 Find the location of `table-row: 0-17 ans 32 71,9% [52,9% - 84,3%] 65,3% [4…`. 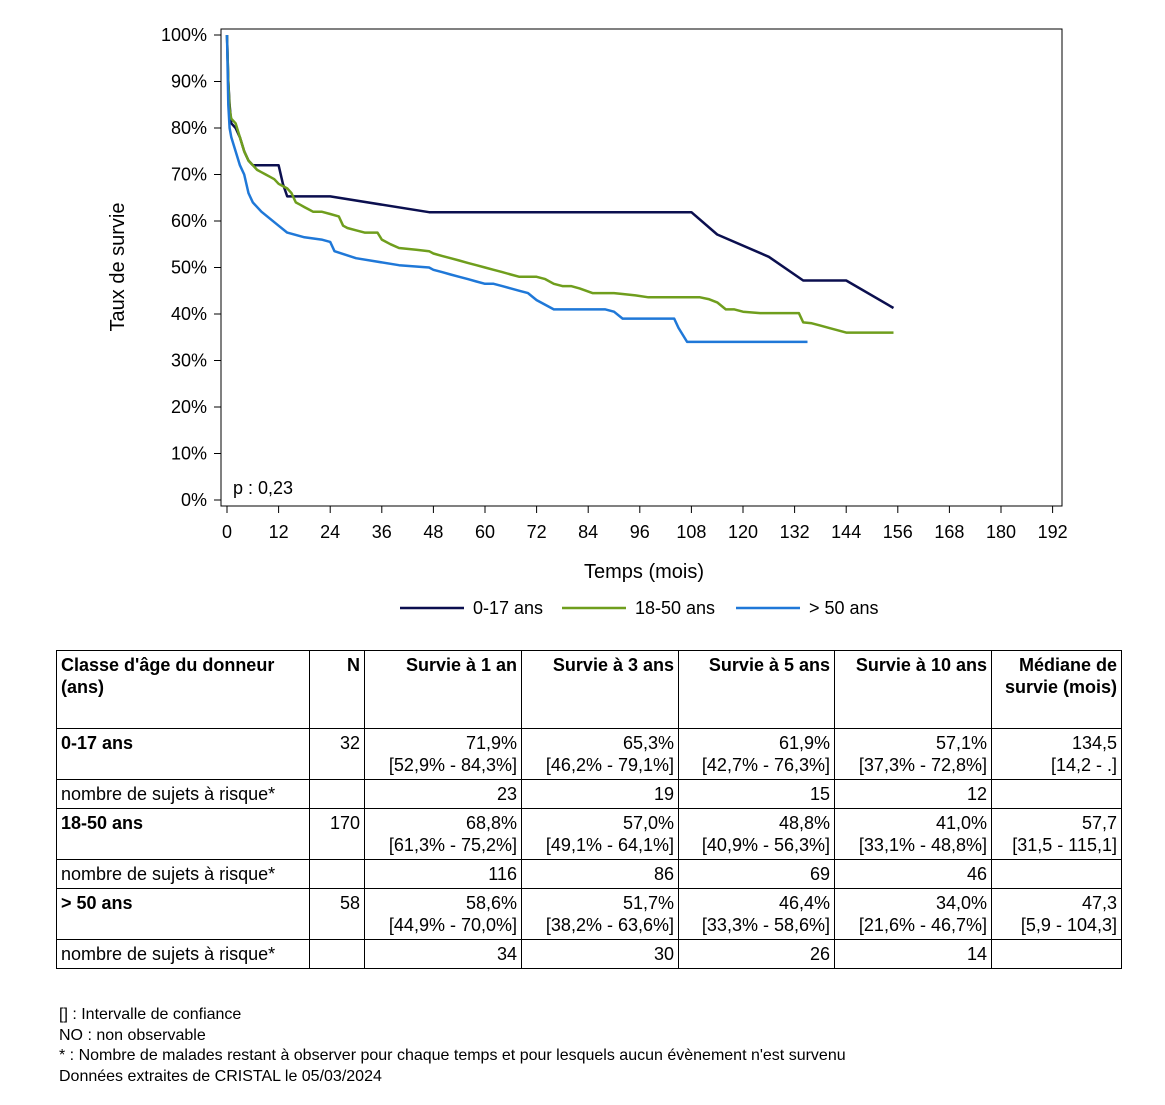

table-row: 0-17 ans 32 71,9% [52,9% - 84,3%] 65,3% [4… is located at coordinates (589, 754).